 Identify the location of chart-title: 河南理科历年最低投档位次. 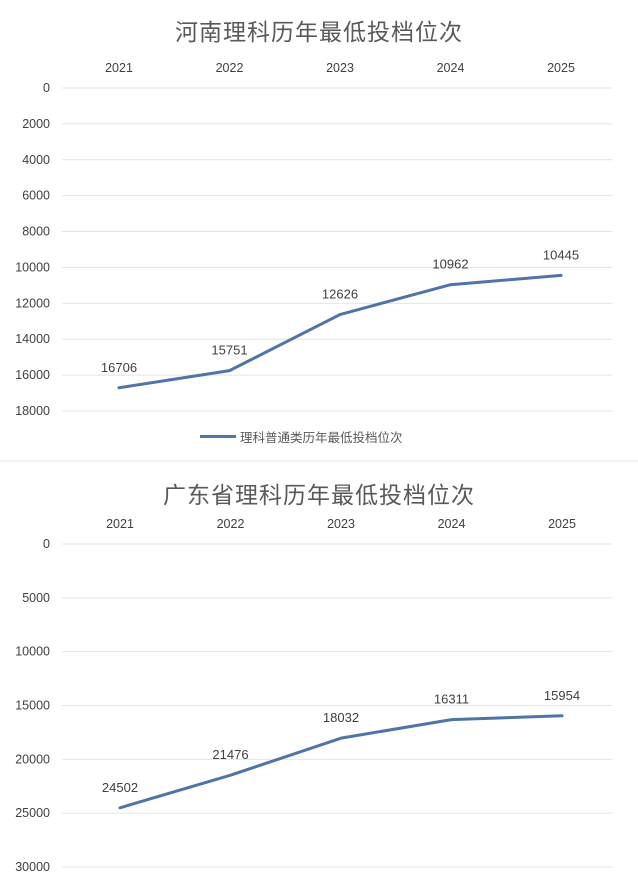
(319, 33).